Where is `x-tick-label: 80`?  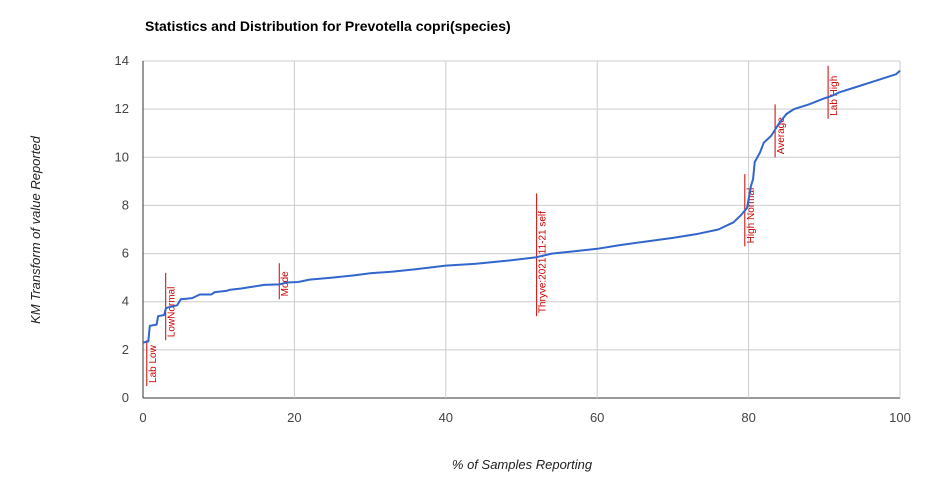
x-tick-label: 80 is located at coordinates (748, 417).